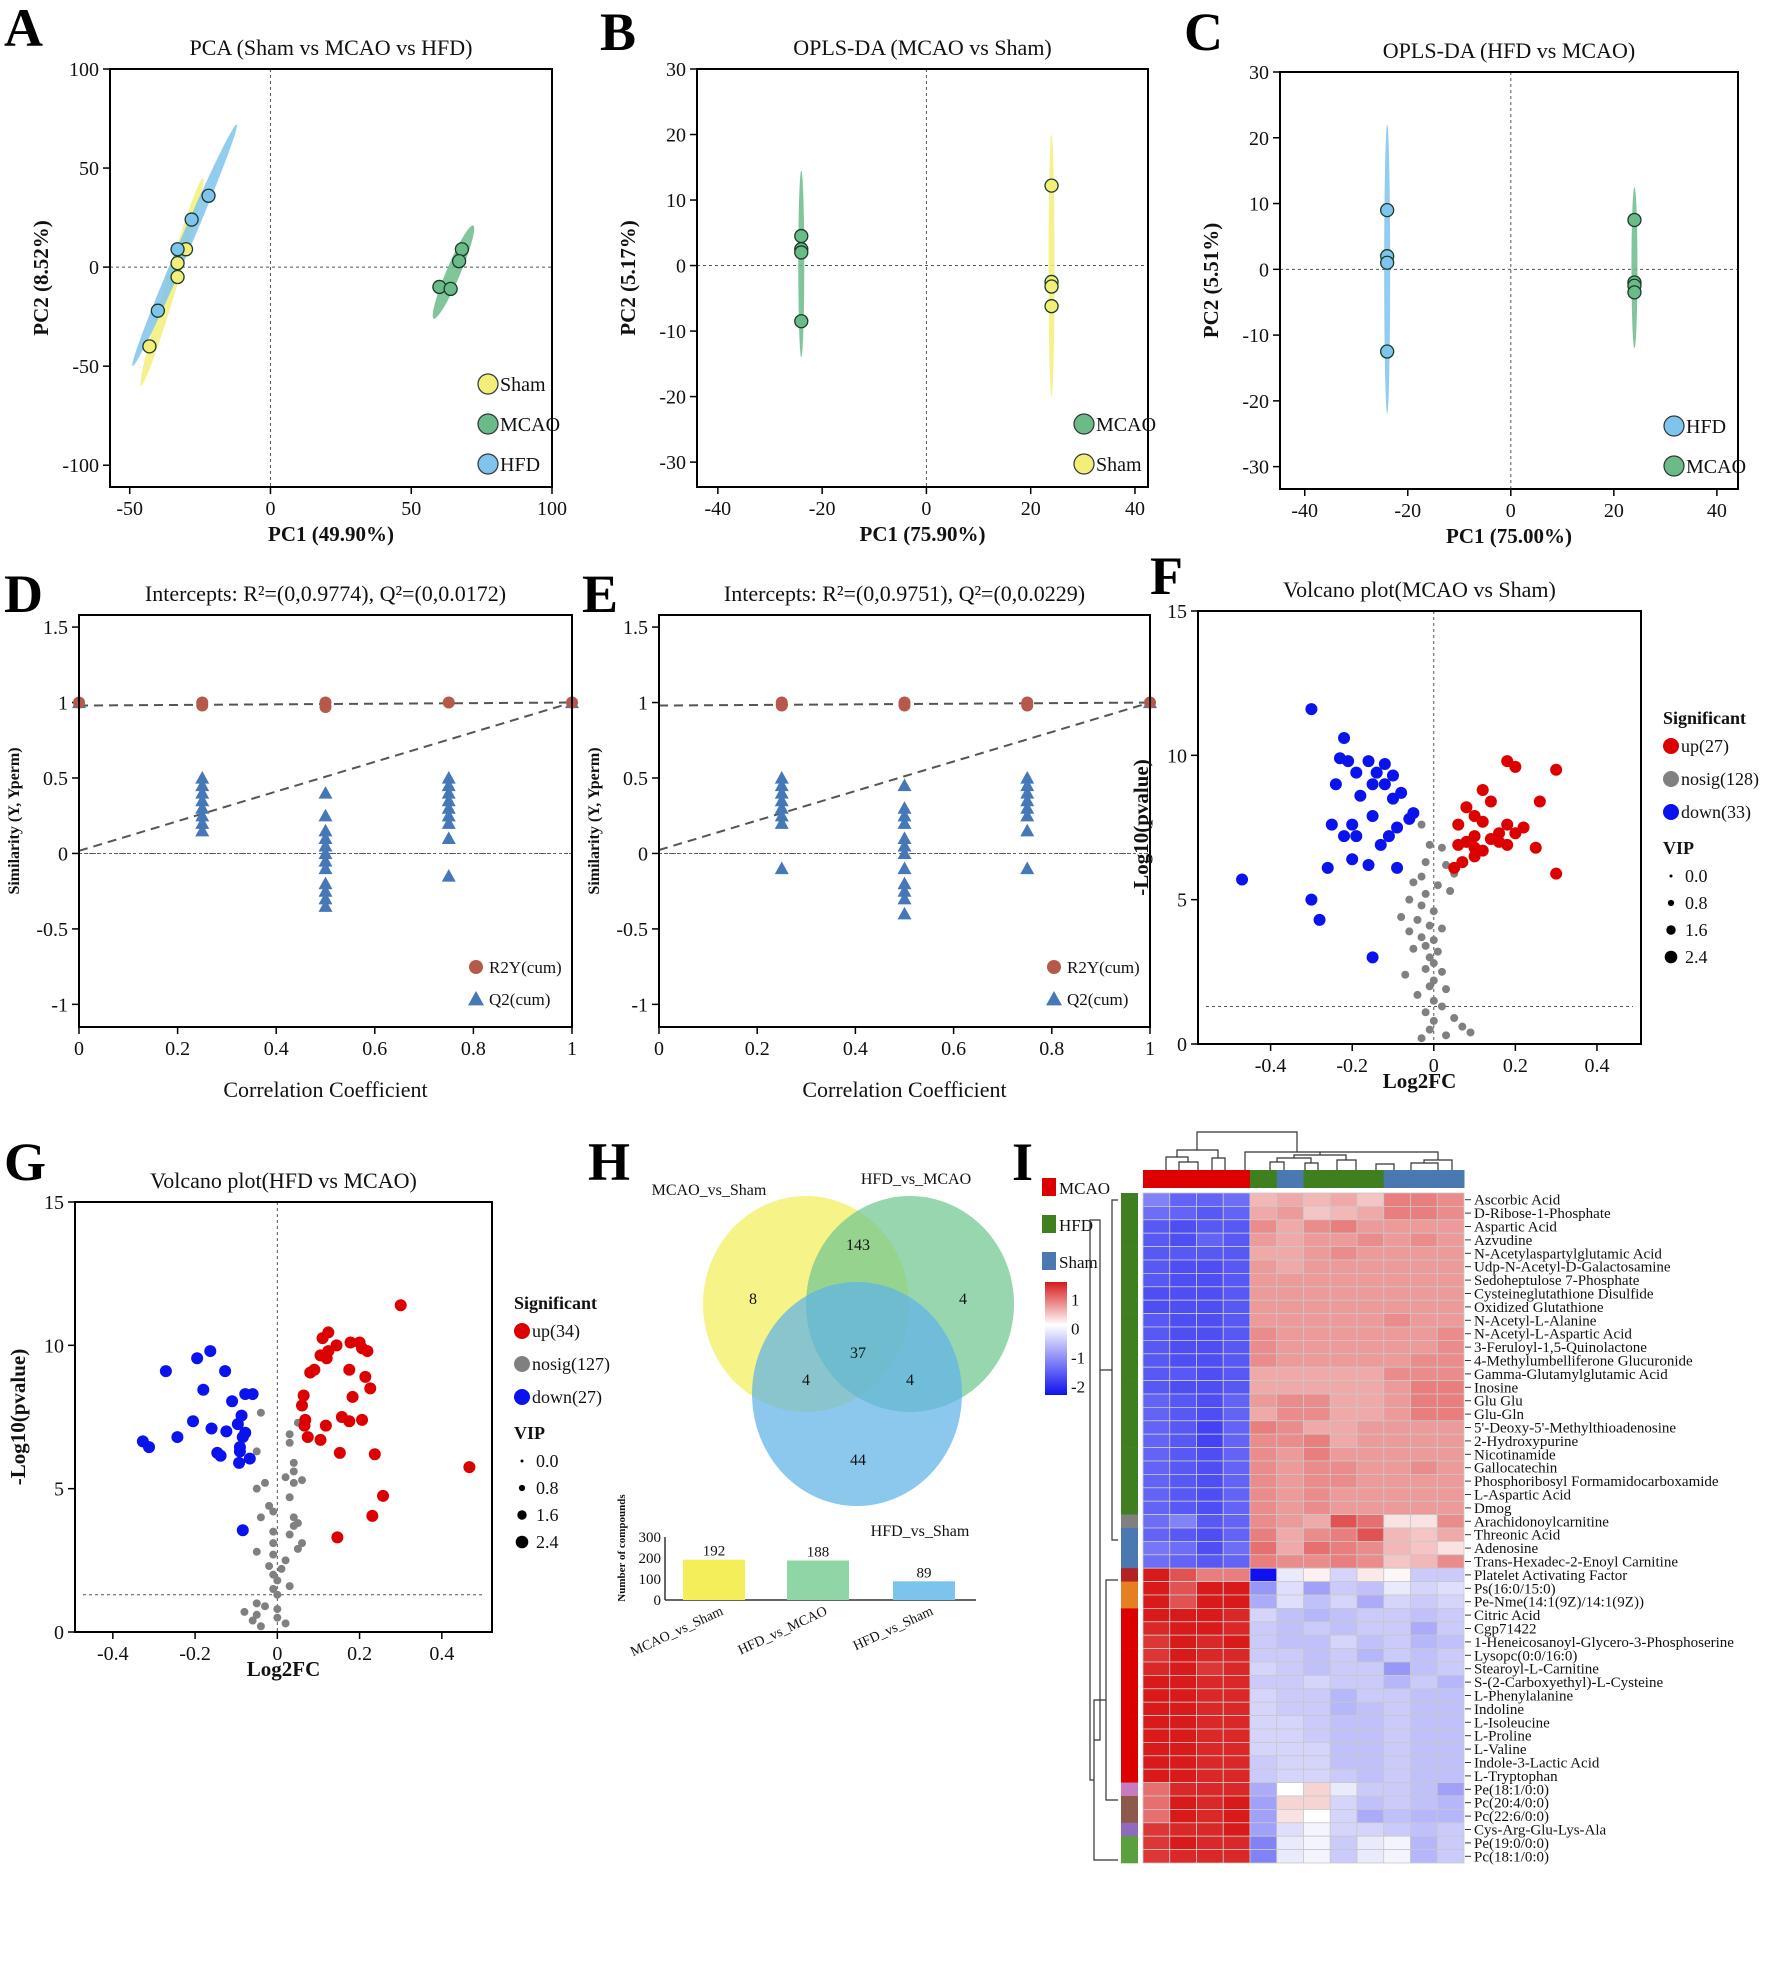 The height and width of the screenshot is (1972, 1772). Describe the element at coordinates (1344, 1179) in the screenshot. I see `column-group-hfd` at that location.